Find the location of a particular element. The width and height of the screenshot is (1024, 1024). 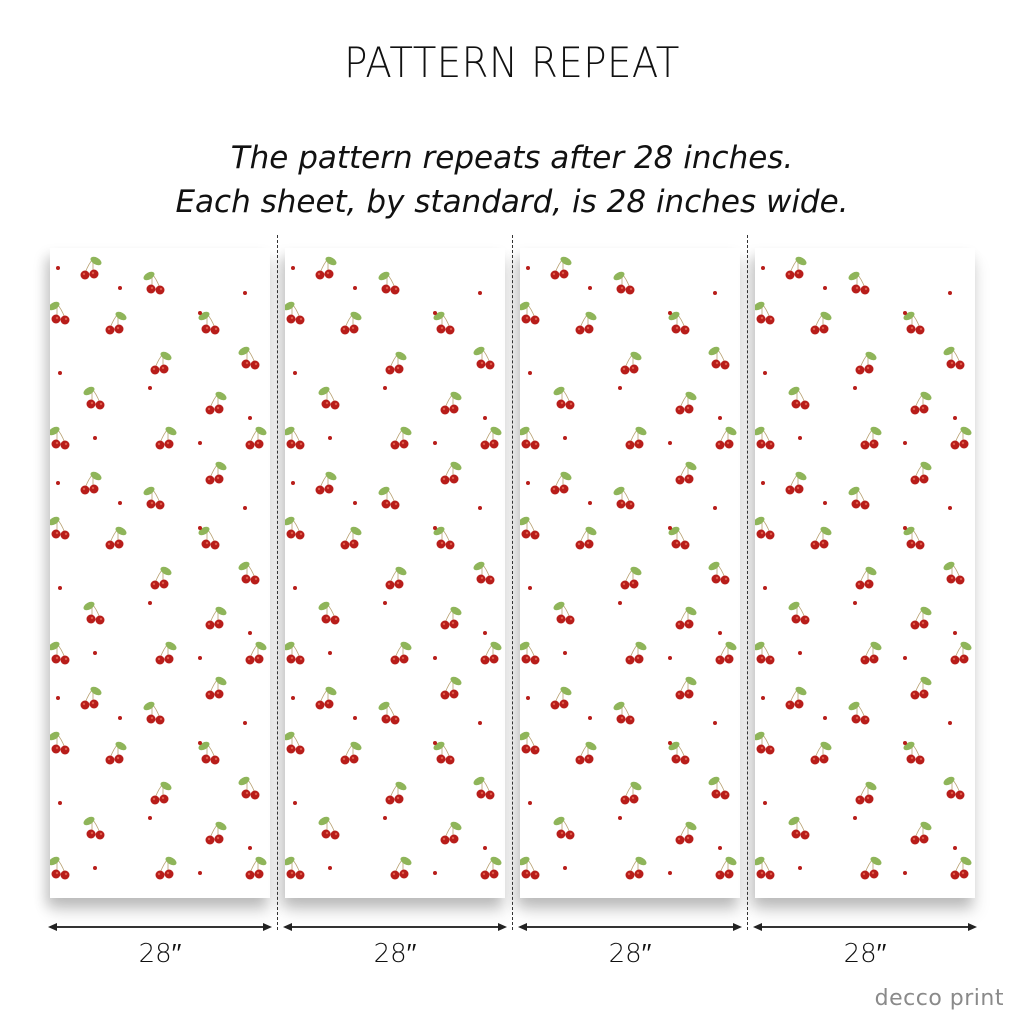

sheet-width-label: 28′′ is located at coordinates (395, 954).